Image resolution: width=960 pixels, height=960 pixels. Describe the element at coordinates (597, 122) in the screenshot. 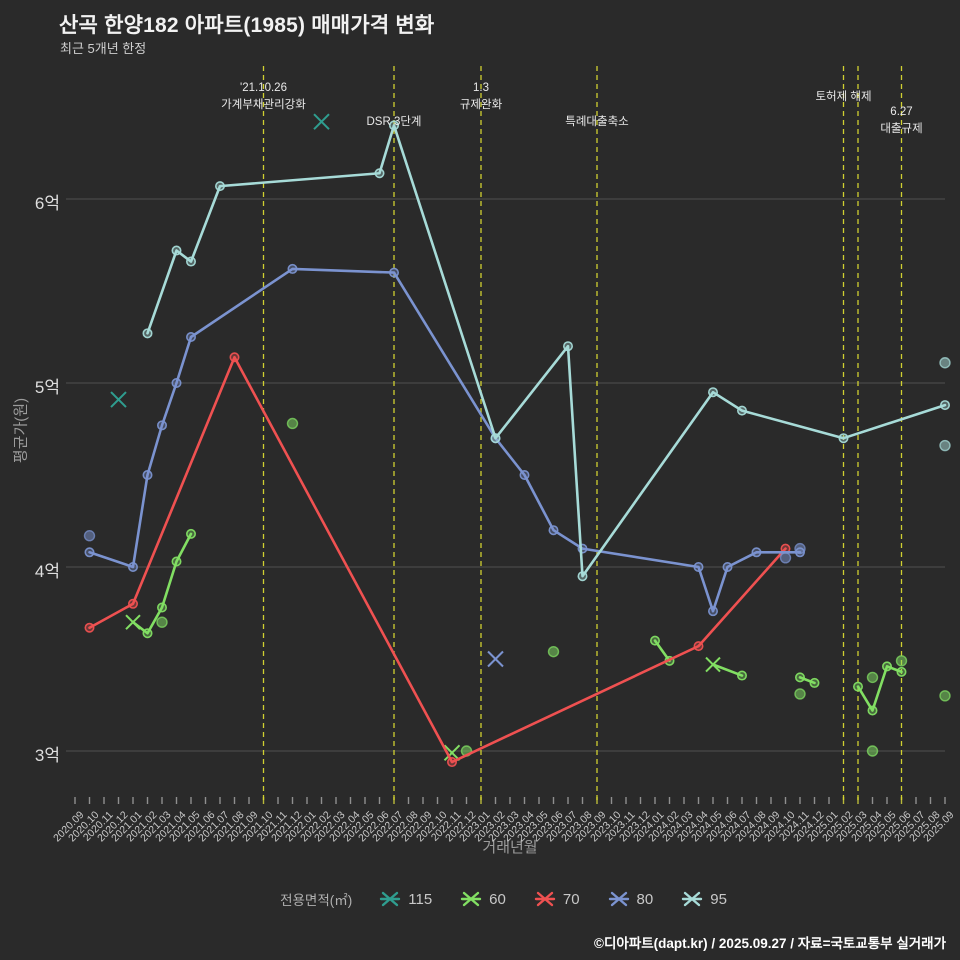

I see `event-label: 특례대출축소` at that location.